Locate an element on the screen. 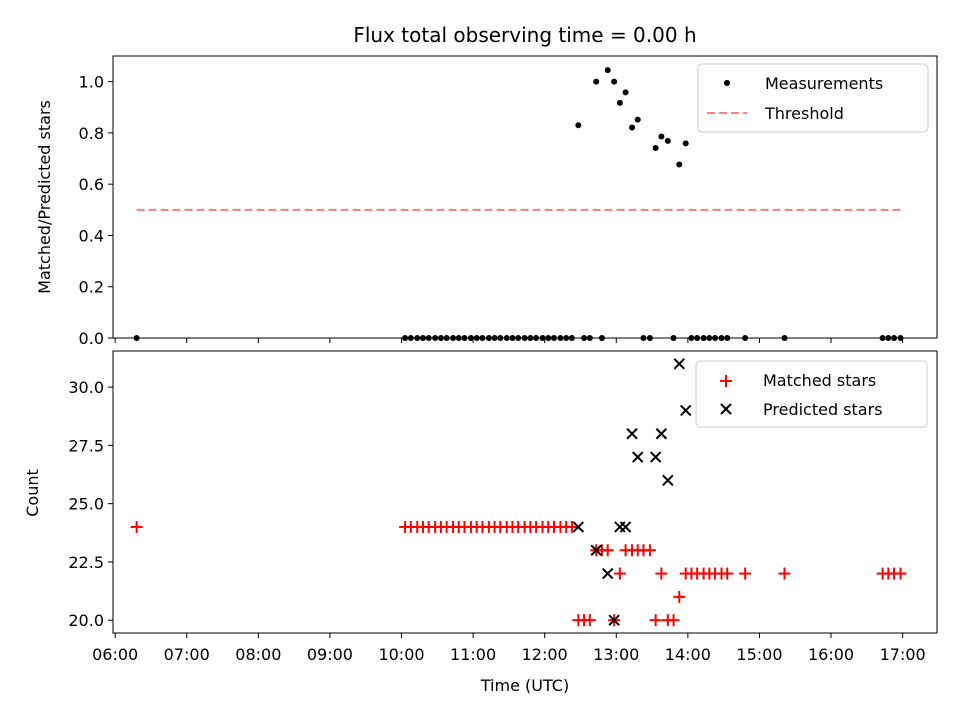  top-y-tick-label: 0.2 is located at coordinates (91, 287).